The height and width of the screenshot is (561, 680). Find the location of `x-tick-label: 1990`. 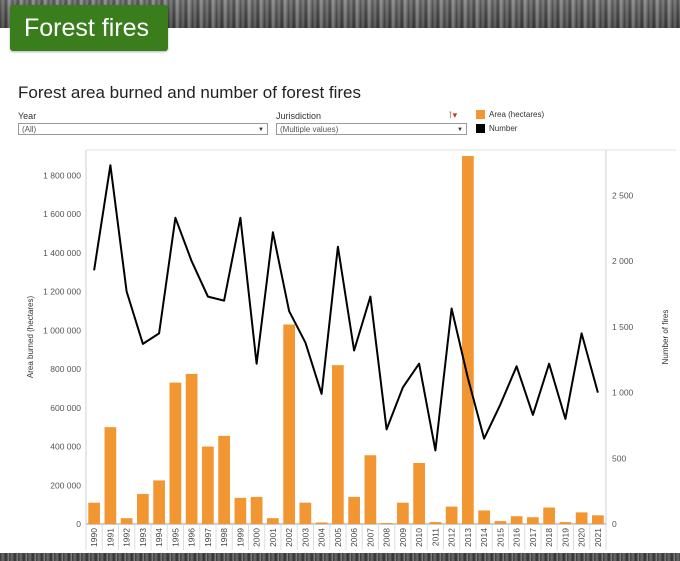

x-tick-label: 1990 is located at coordinates (94, 537).